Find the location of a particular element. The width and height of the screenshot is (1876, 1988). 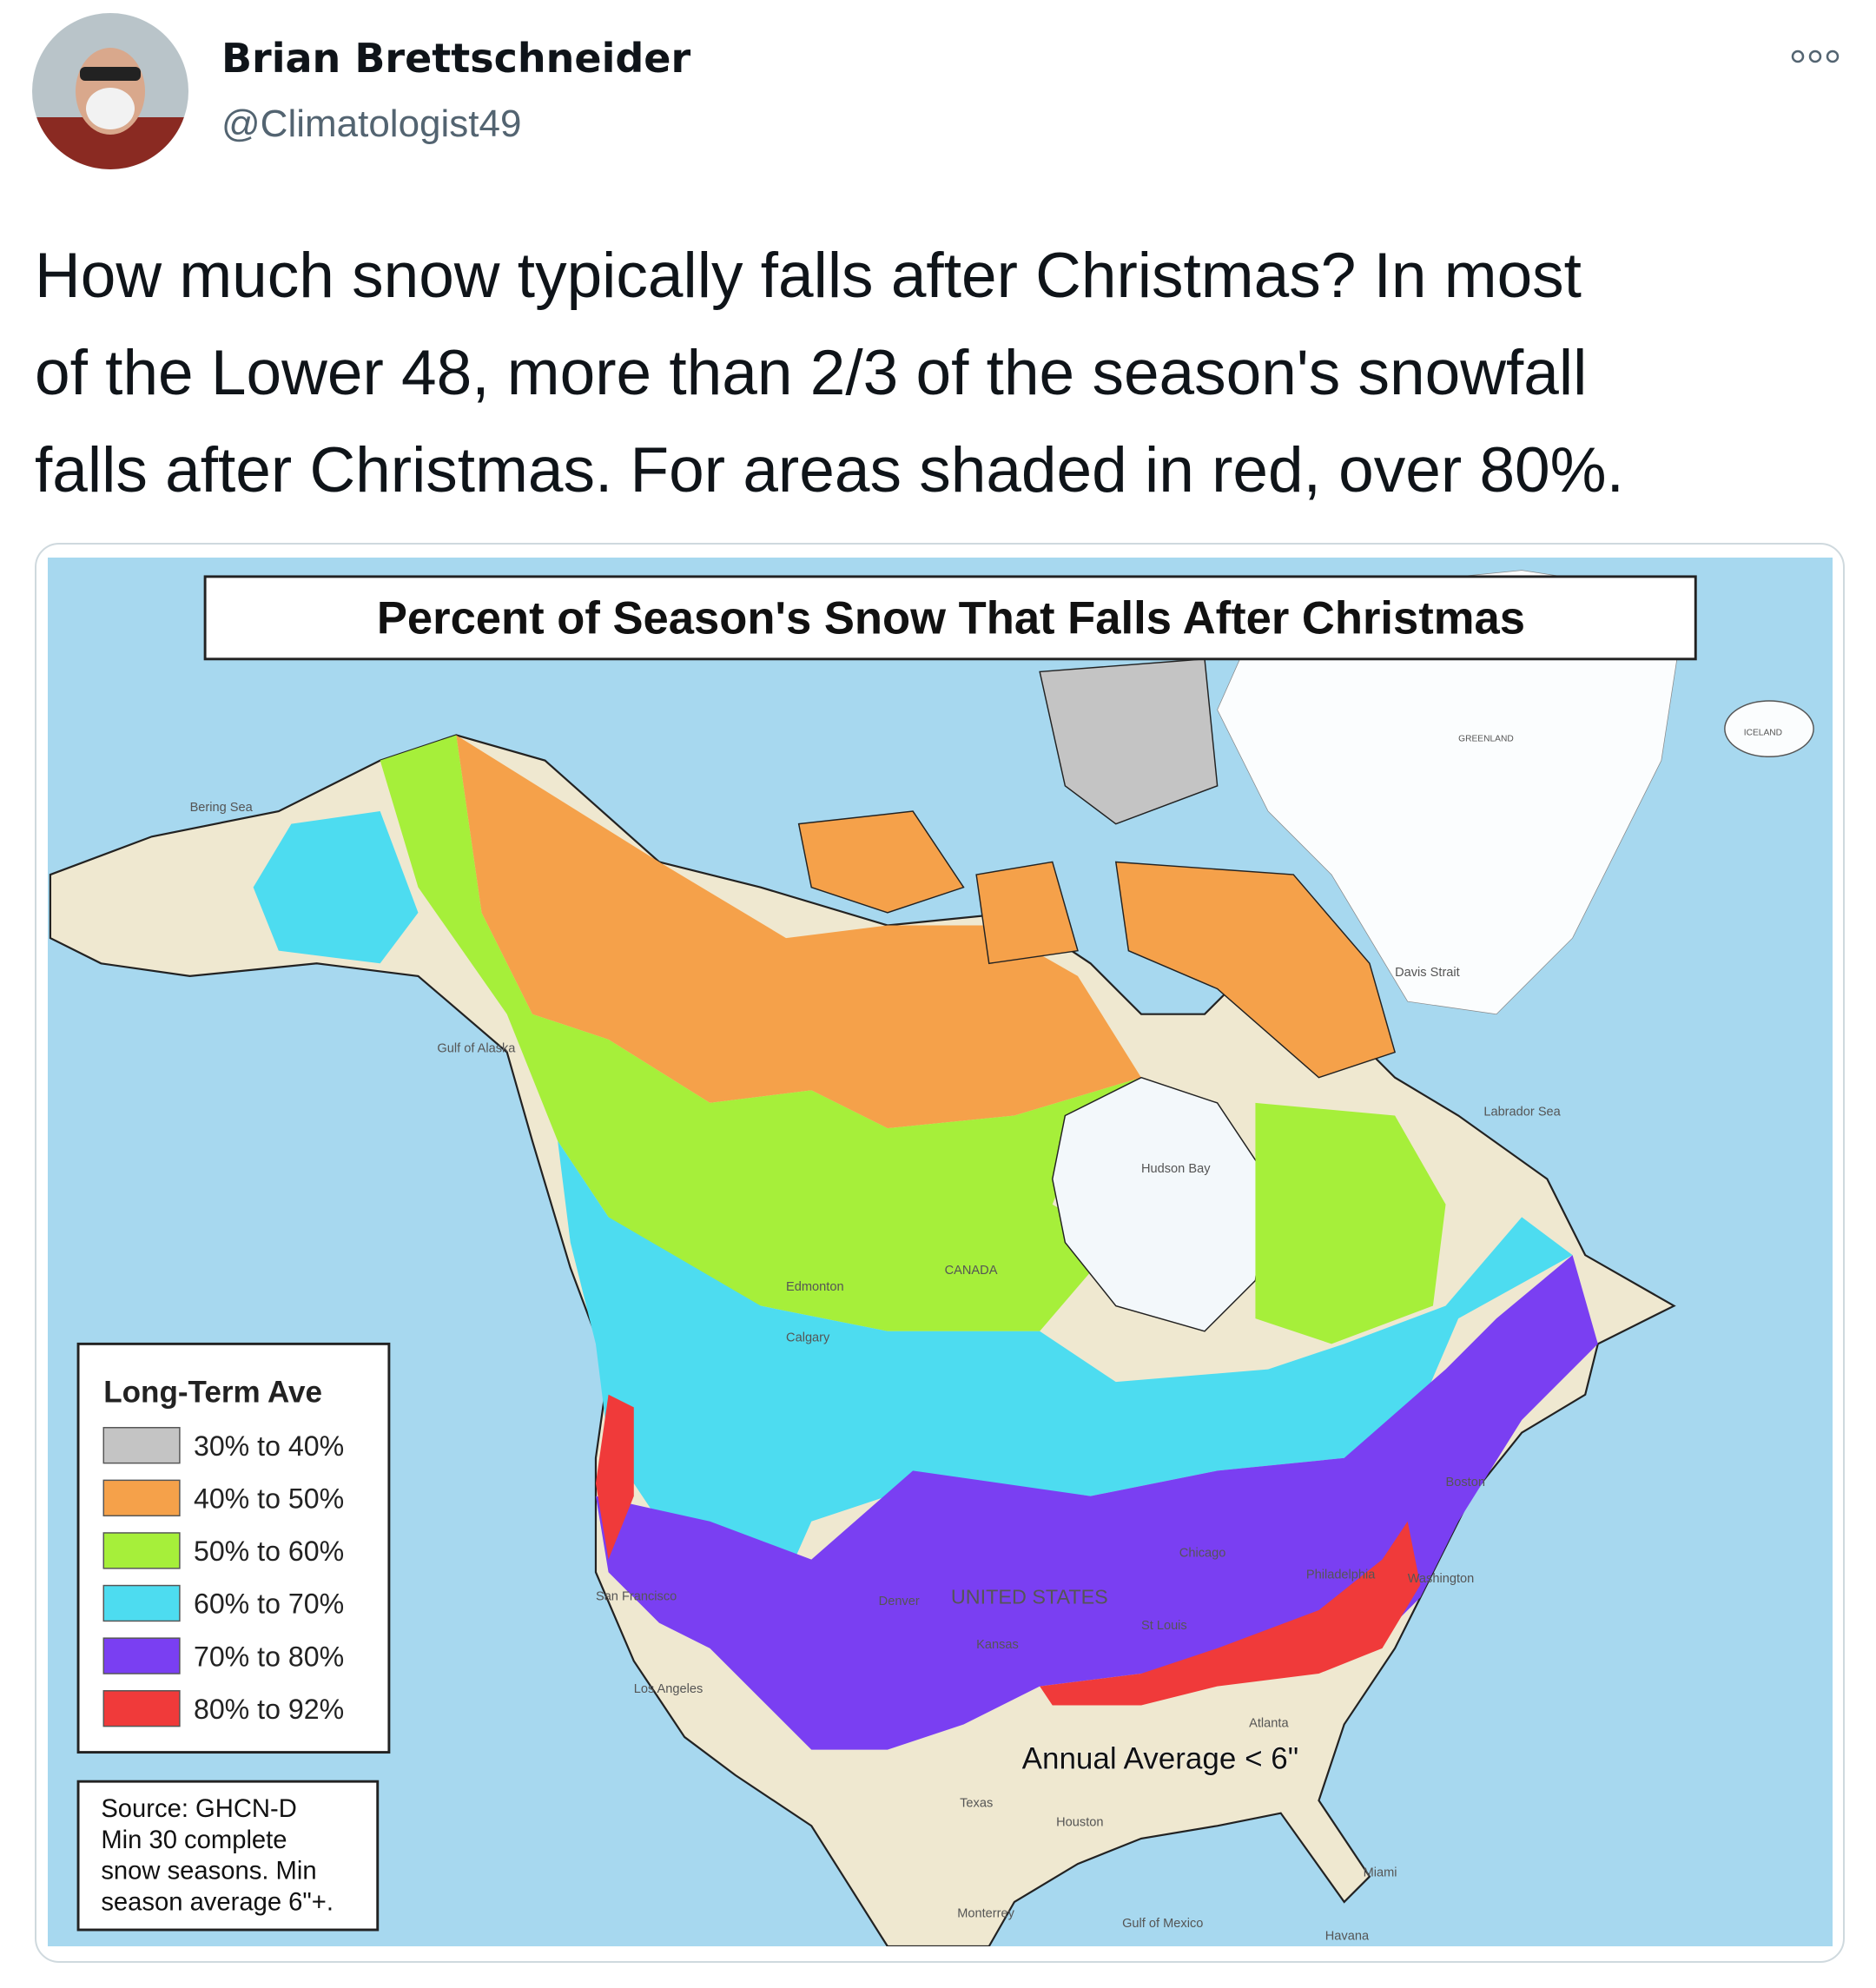

map-label: Davis Strait is located at coordinates (1427, 973).